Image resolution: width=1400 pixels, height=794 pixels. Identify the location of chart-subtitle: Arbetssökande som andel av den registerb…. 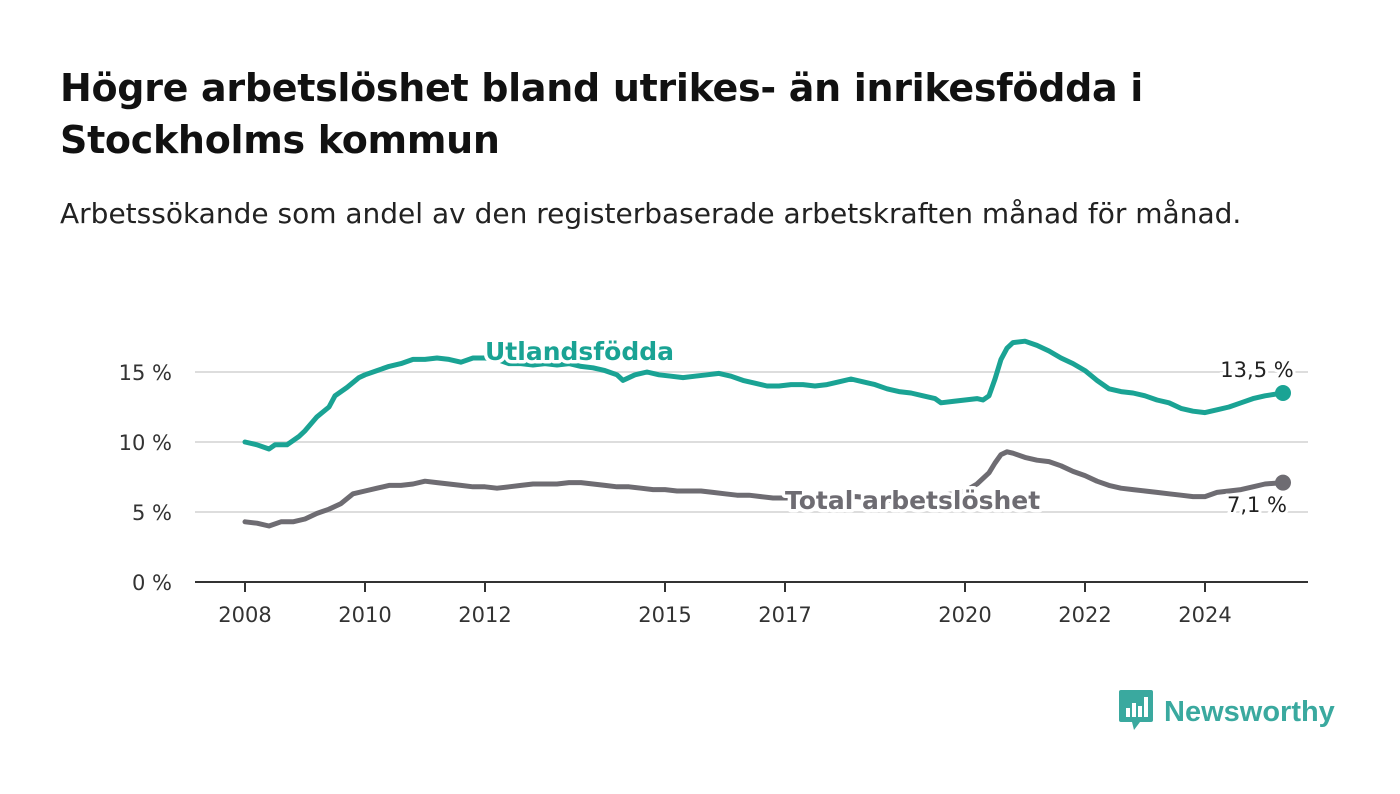
(651, 213).